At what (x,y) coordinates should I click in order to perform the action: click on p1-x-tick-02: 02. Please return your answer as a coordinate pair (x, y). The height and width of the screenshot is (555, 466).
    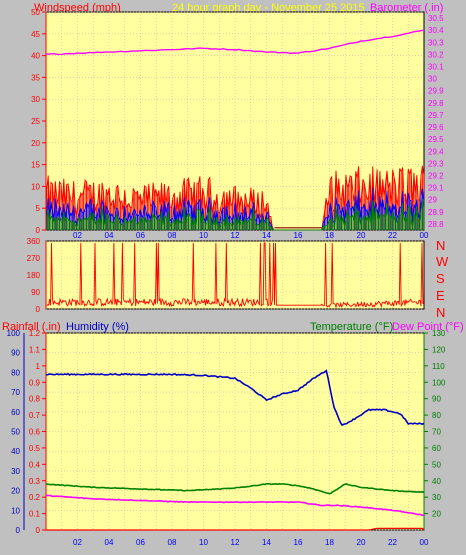
    Looking at the image, I should click on (77, 235).